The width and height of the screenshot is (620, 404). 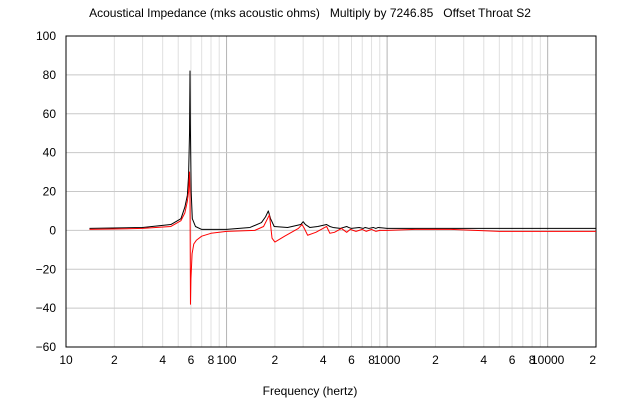 What do you see at coordinates (46, 308) in the screenshot?
I see `y-tick-label: −40` at bounding box center [46, 308].